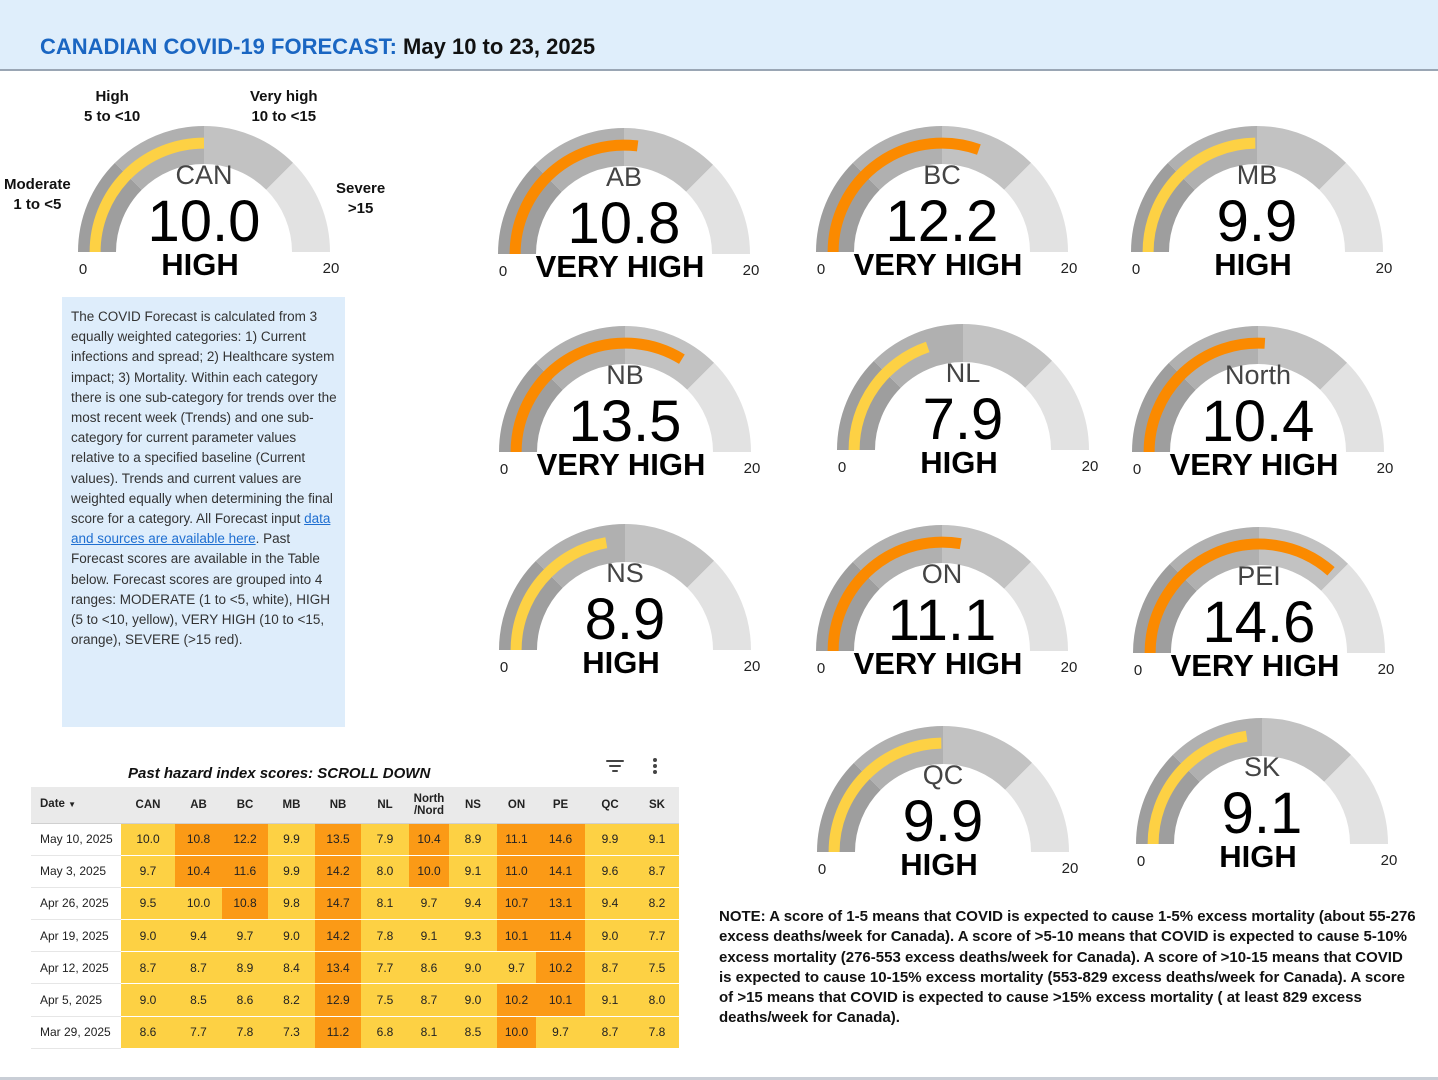 This screenshot has height=1080, width=1438. I want to click on col-header-mb: MB, so click(291, 805).